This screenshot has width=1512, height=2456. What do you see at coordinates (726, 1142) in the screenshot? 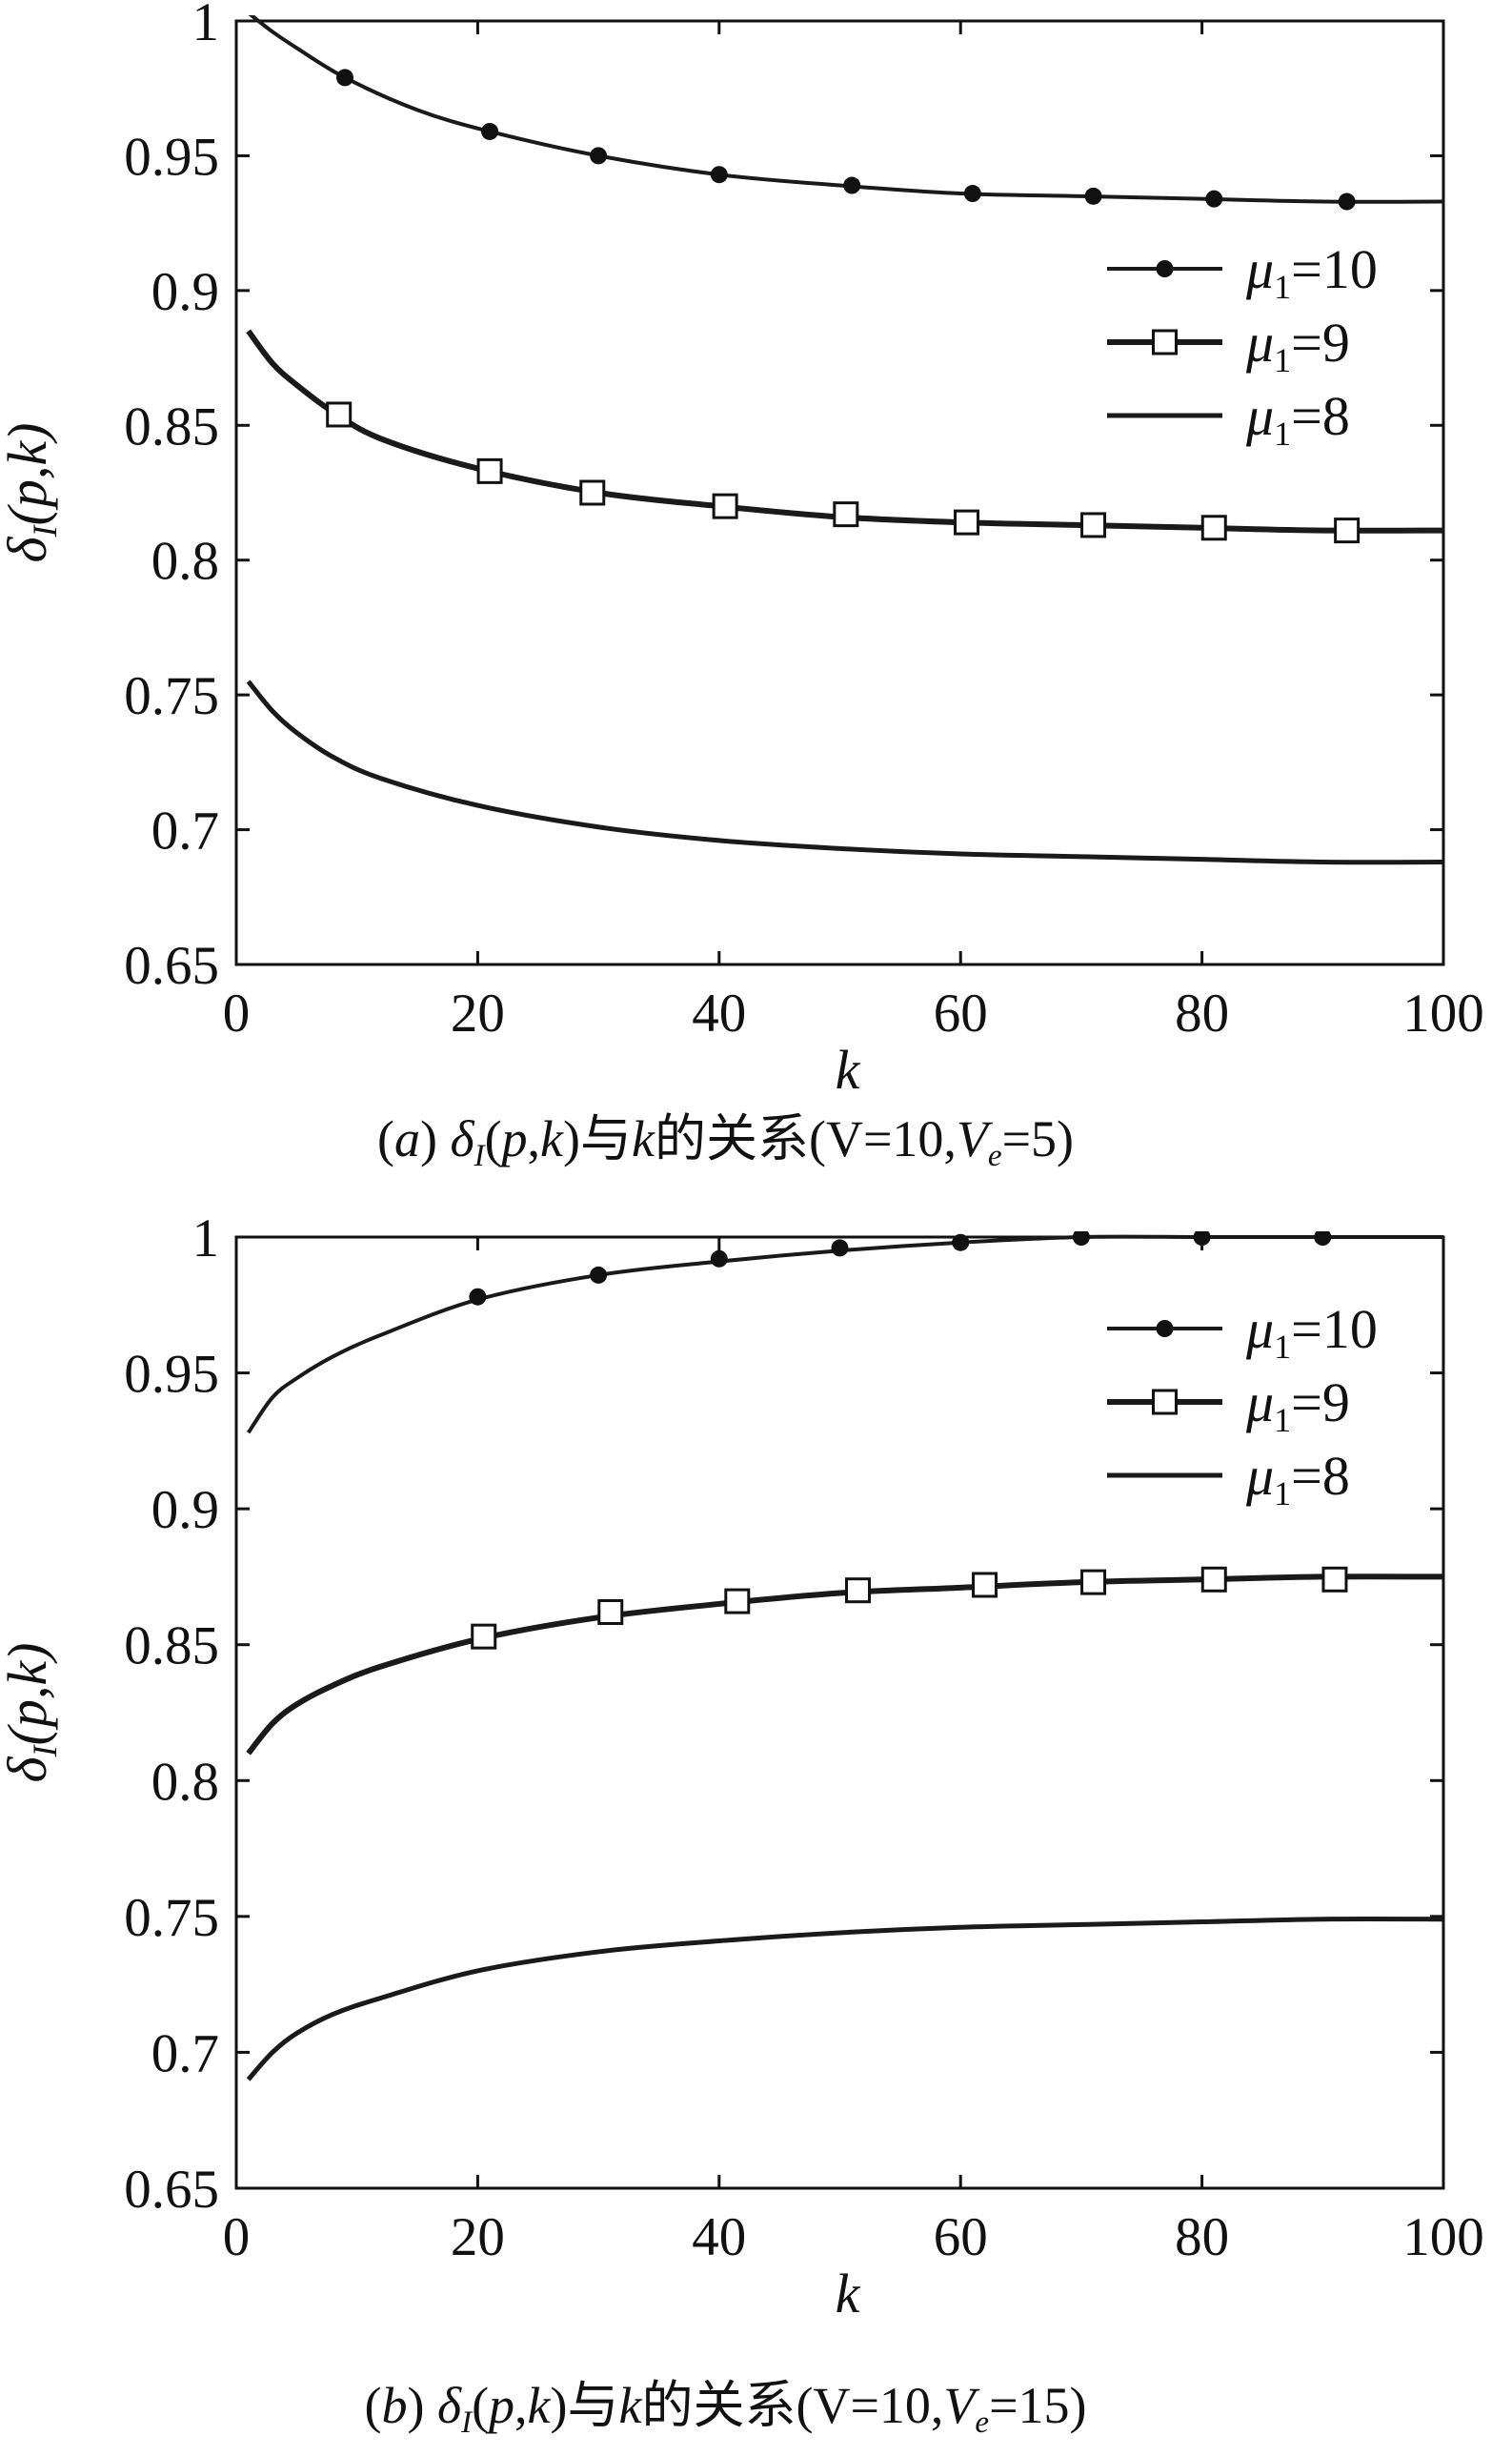
I see `panel-caption: (a) δI(p,k)与k的关系(V=10,Ve=5)` at bounding box center [726, 1142].